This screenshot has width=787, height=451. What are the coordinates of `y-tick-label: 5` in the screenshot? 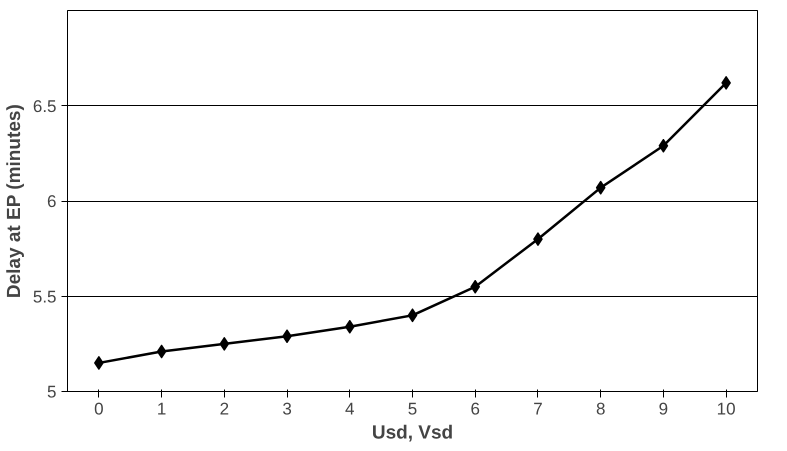 It's located at (52, 392).